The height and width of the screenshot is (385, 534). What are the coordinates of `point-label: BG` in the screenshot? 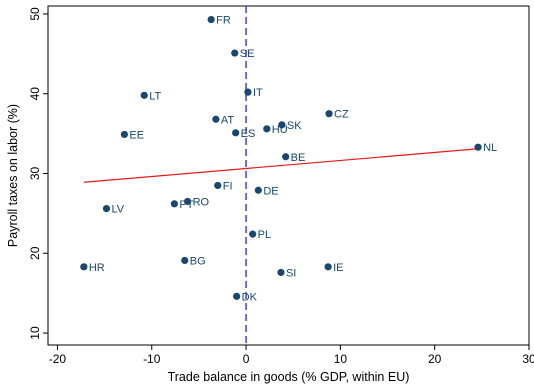 It's located at (198, 261).